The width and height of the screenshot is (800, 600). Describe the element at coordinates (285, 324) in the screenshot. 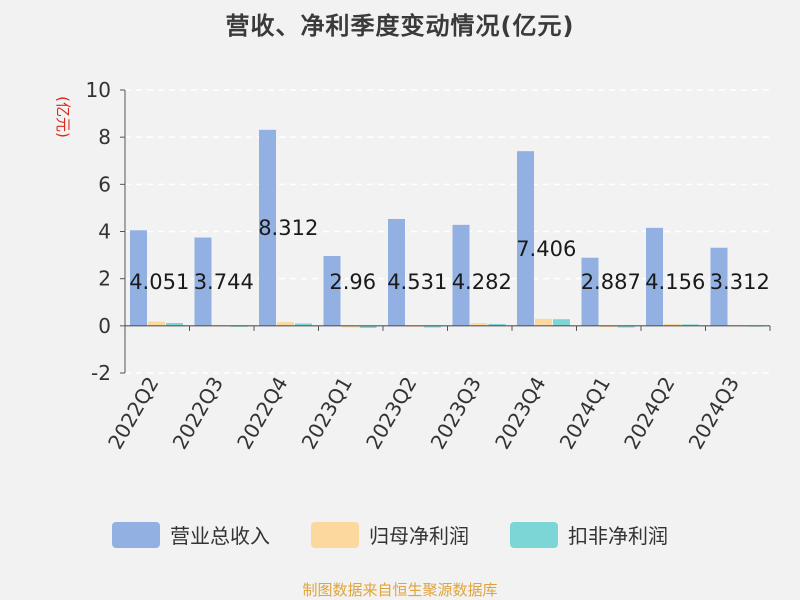

I see `bar-归母净利润-2022Q4` at that location.